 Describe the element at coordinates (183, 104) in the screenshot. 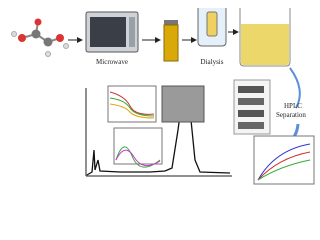

I see `tem-image` at that location.